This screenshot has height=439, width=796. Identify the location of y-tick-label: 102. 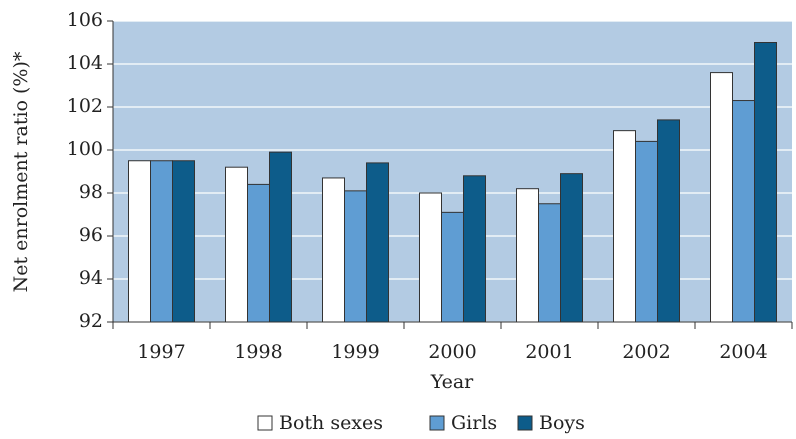
(85, 106).